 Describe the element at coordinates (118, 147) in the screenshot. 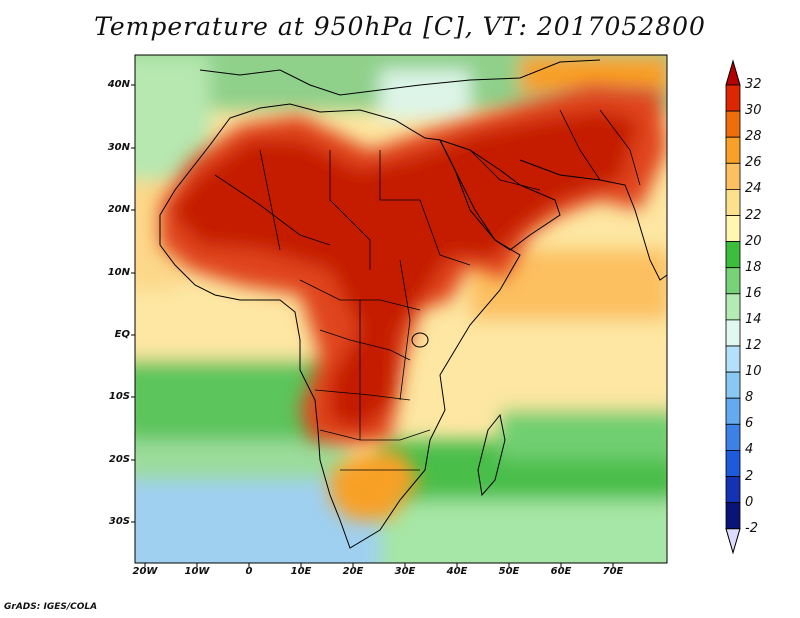

I see `y-tick-label: 30N` at that location.